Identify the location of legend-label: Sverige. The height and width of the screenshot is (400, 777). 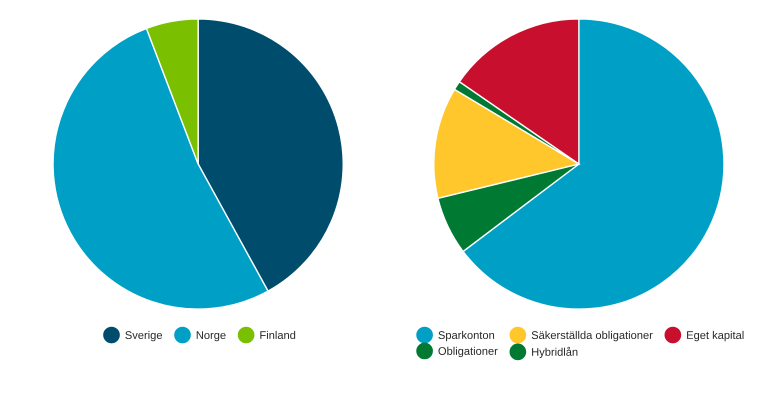
(143, 336).